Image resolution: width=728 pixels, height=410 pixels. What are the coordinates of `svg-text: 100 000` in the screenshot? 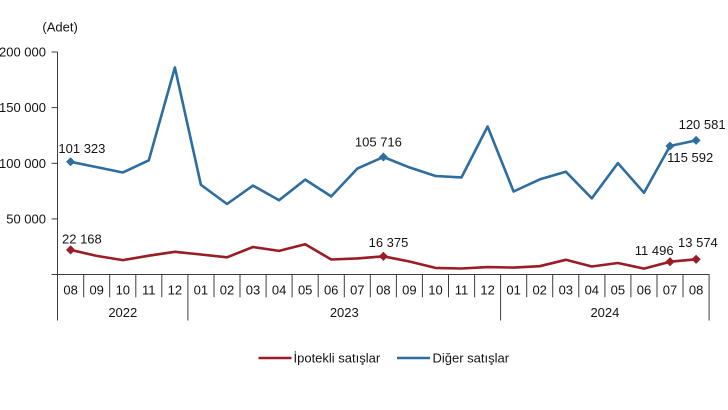 It's located at (23, 163).